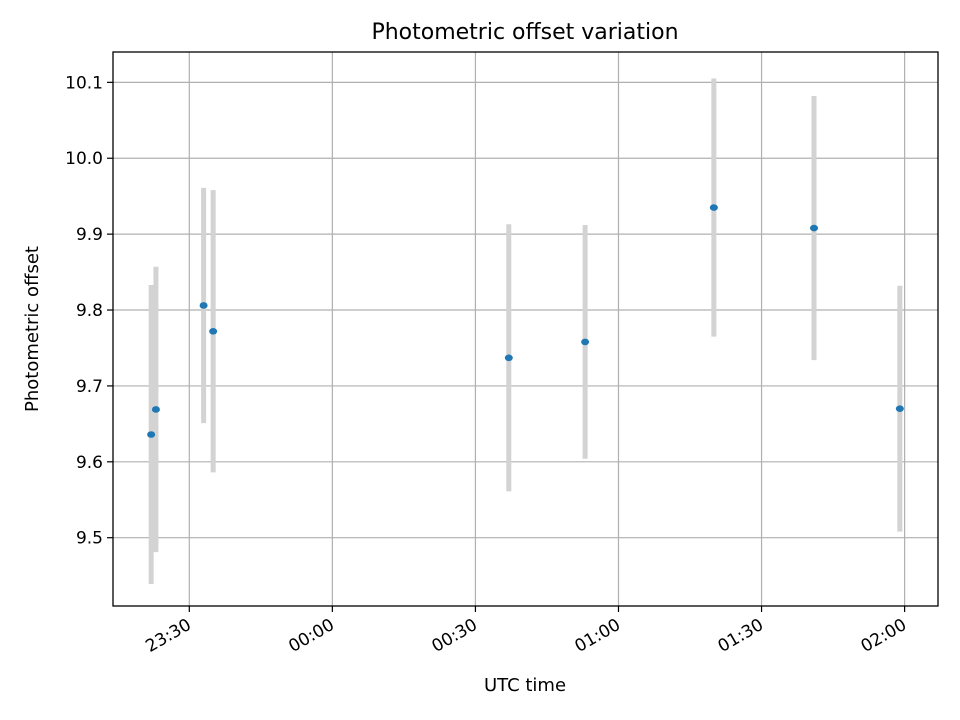 Image resolution: width=960 pixels, height=720 pixels. I want to click on y-tick-label: 10.1, so click(84, 83).